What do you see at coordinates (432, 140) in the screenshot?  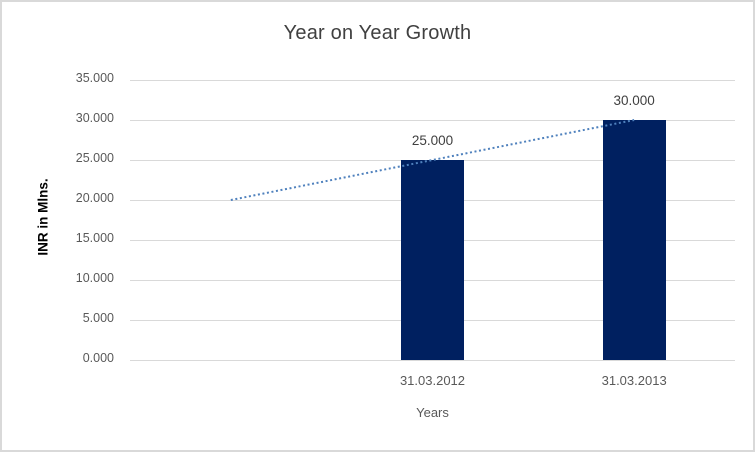 I see `bar-value-label: 25.000` at bounding box center [432, 140].